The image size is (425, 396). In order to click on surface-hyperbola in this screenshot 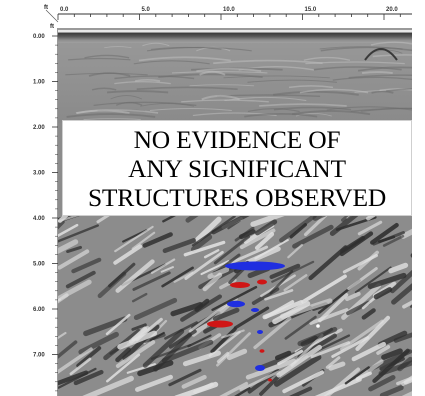, I will do `click(381, 54)`.